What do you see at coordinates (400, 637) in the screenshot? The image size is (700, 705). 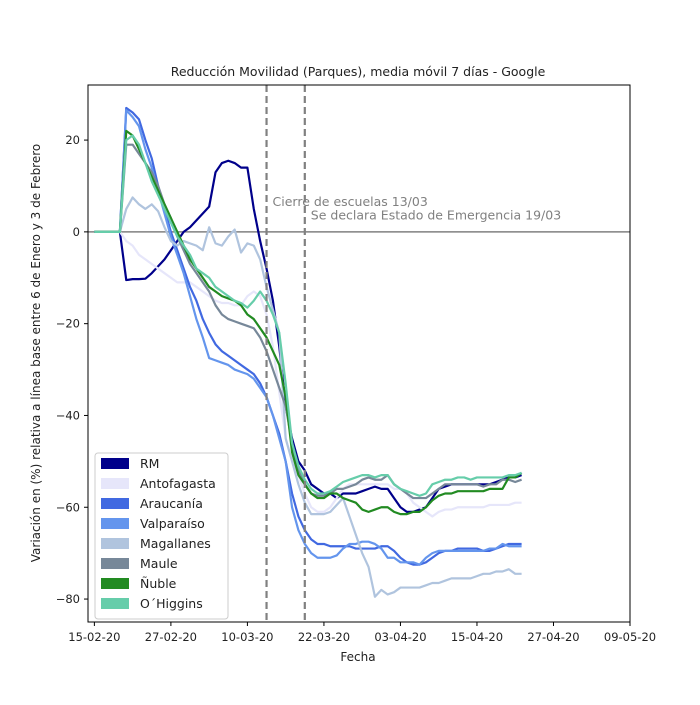 I see `x-tick-label: 03-04-20` at bounding box center [400, 637].